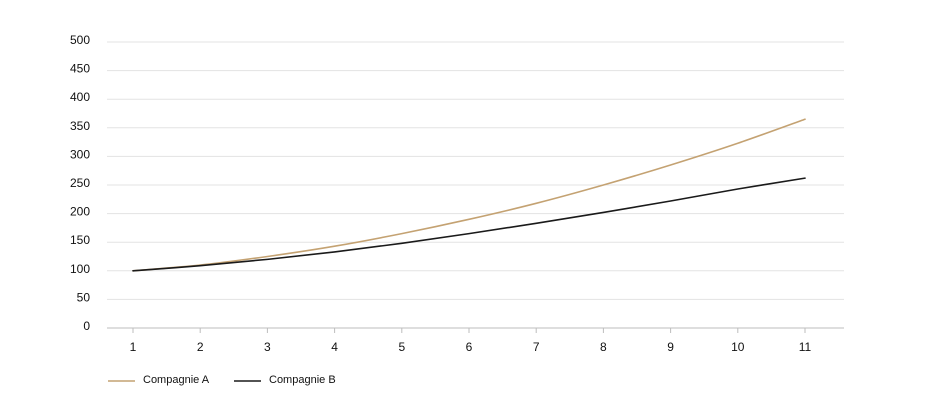  Describe the element at coordinates (80, 69) in the screenshot. I see `y-tick-label: 450` at that location.